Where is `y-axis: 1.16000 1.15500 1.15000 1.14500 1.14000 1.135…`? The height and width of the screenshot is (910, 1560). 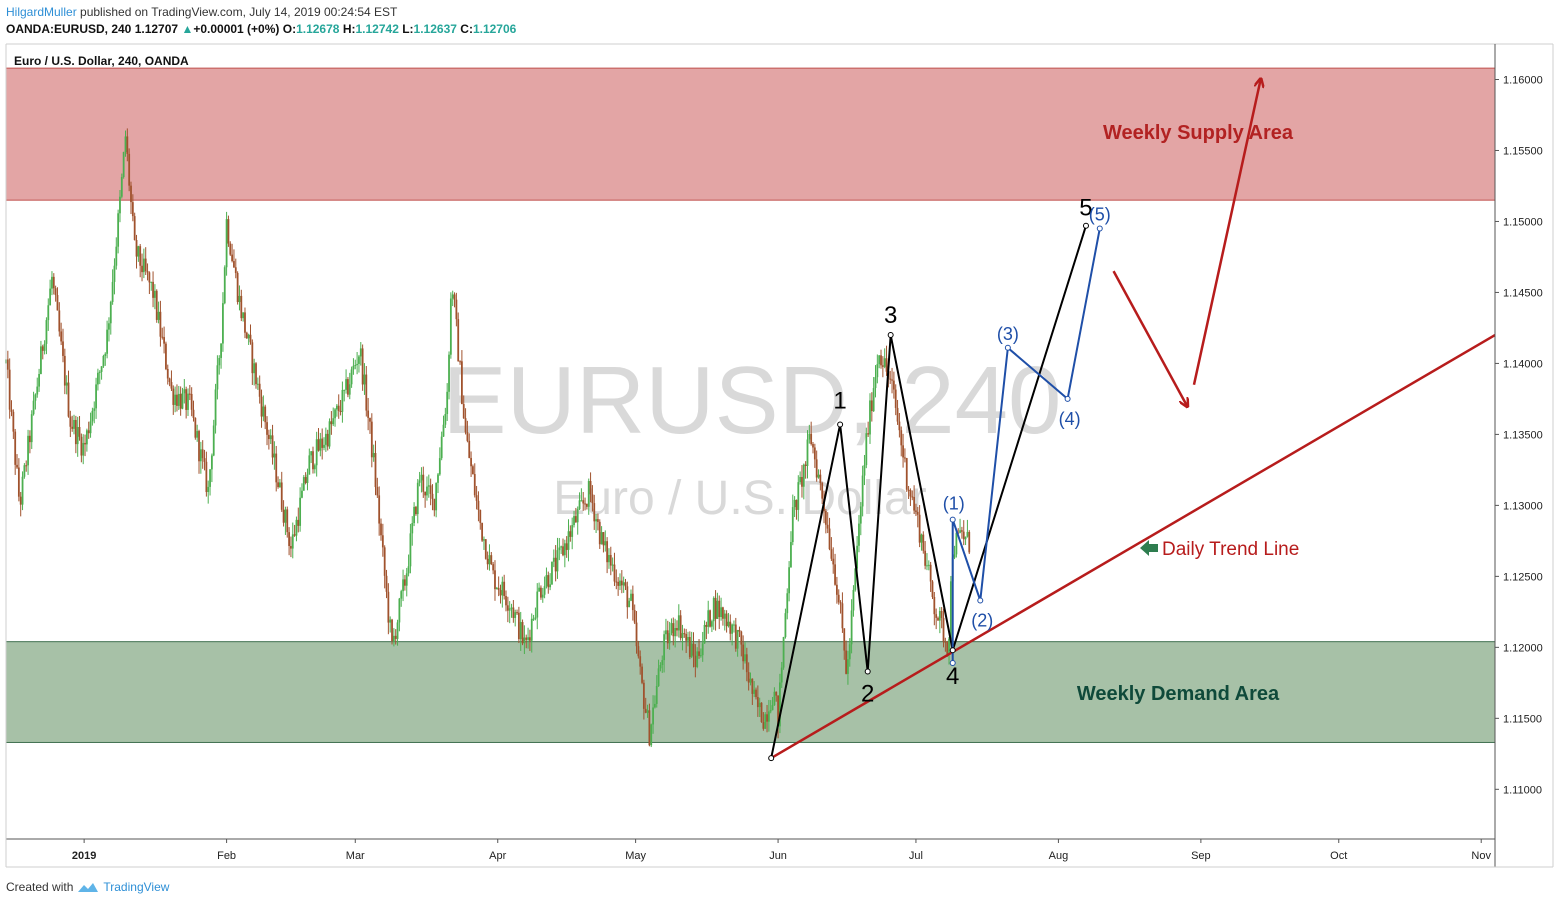 y-axis: 1.16000 1.15500 1.15000 1.14500 1.14000 1.135… is located at coordinates (1519, 435).